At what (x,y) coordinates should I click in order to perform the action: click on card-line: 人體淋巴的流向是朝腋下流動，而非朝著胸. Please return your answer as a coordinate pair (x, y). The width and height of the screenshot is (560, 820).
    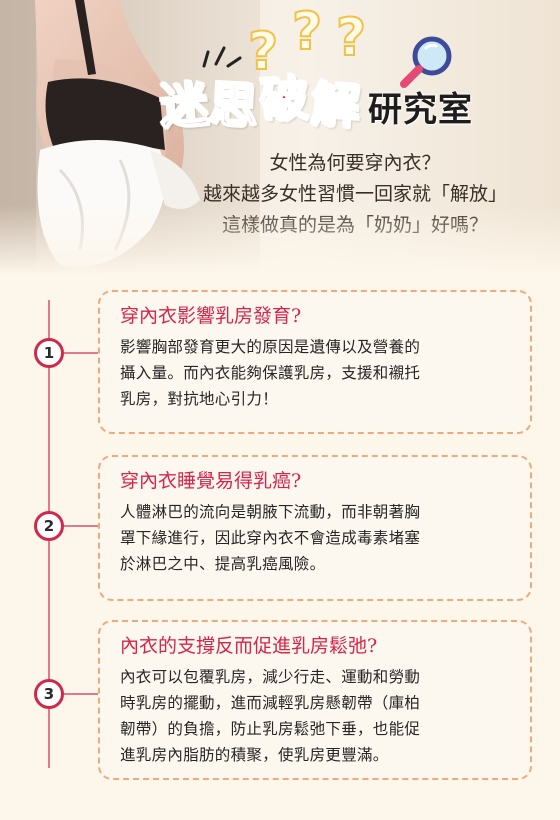
    Looking at the image, I should click on (270, 512).